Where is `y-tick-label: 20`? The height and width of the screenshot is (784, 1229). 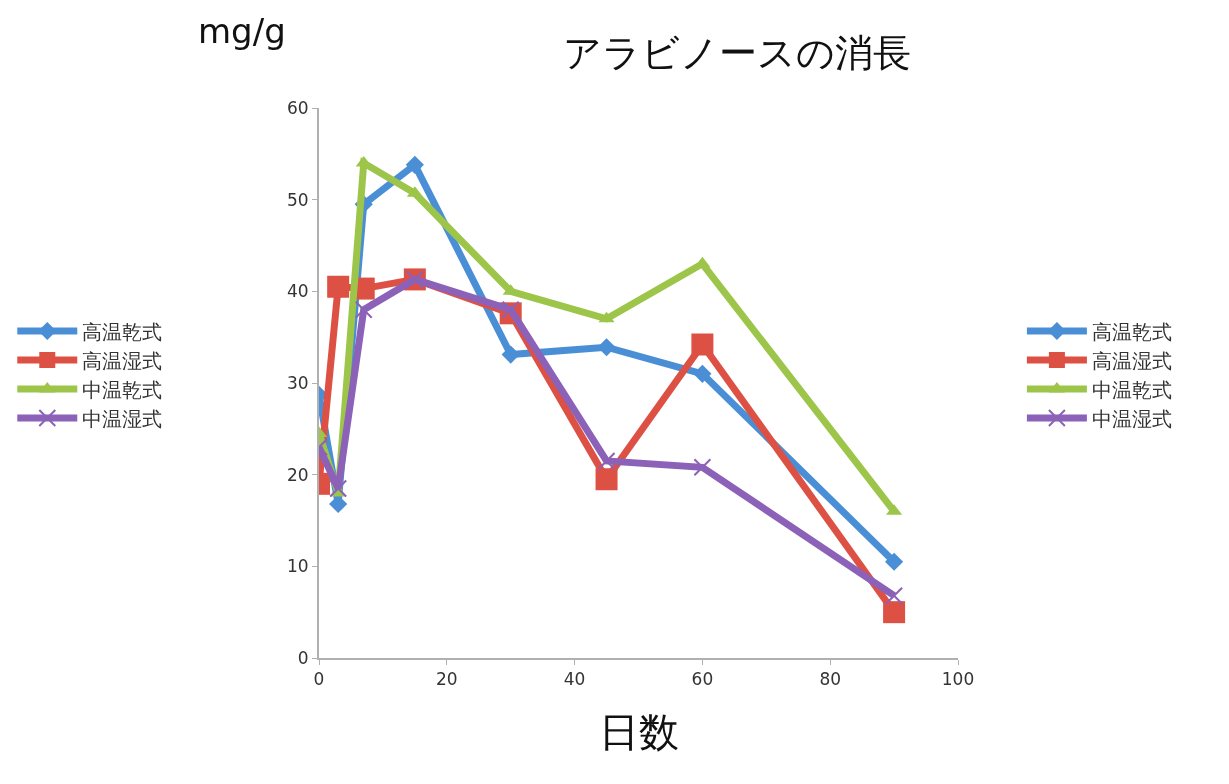
y-tick-label: 20 is located at coordinates (297, 474).